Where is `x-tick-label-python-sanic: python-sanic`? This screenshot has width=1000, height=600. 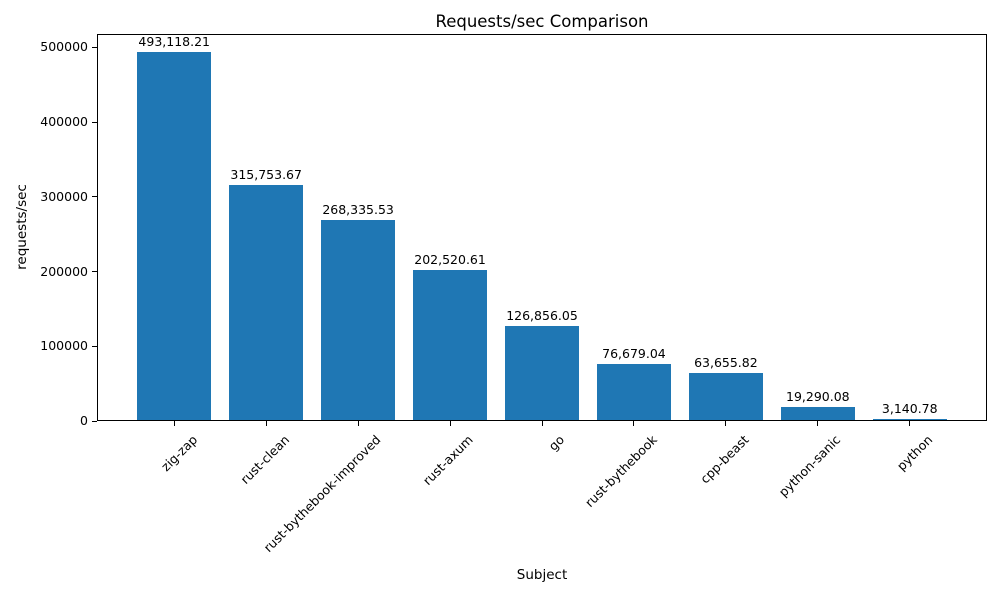
x-tick-label-python-sanic: python-sanic is located at coordinates (809, 466).